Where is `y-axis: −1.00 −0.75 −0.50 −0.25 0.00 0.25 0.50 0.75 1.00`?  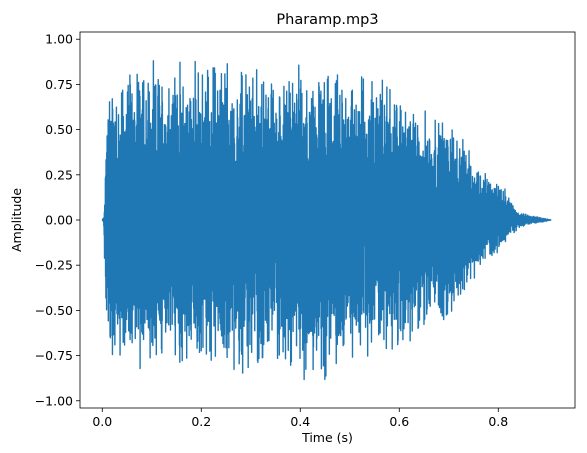 y-axis: −1.00 −0.75 −0.50 −0.25 0.00 0.25 0.50 0.75 1.00 is located at coordinates (57, 220).